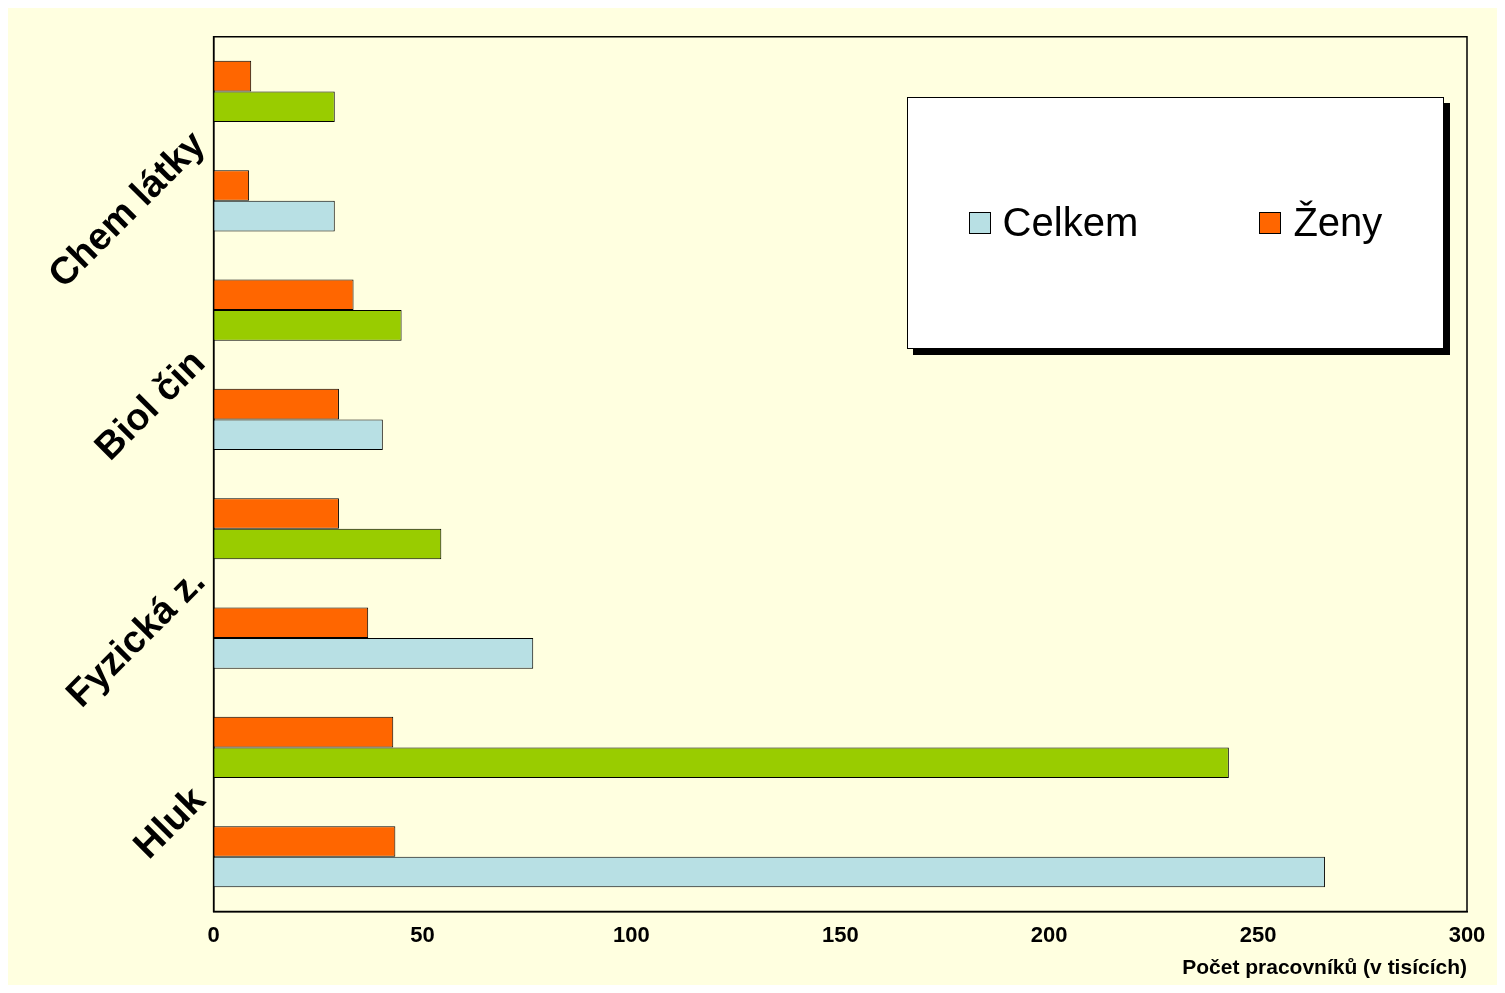 The width and height of the screenshot is (1505, 993). What do you see at coordinates (1467, 934) in the screenshot?
I see `x-tick-label: 300` at bounding box center [1467, 934].